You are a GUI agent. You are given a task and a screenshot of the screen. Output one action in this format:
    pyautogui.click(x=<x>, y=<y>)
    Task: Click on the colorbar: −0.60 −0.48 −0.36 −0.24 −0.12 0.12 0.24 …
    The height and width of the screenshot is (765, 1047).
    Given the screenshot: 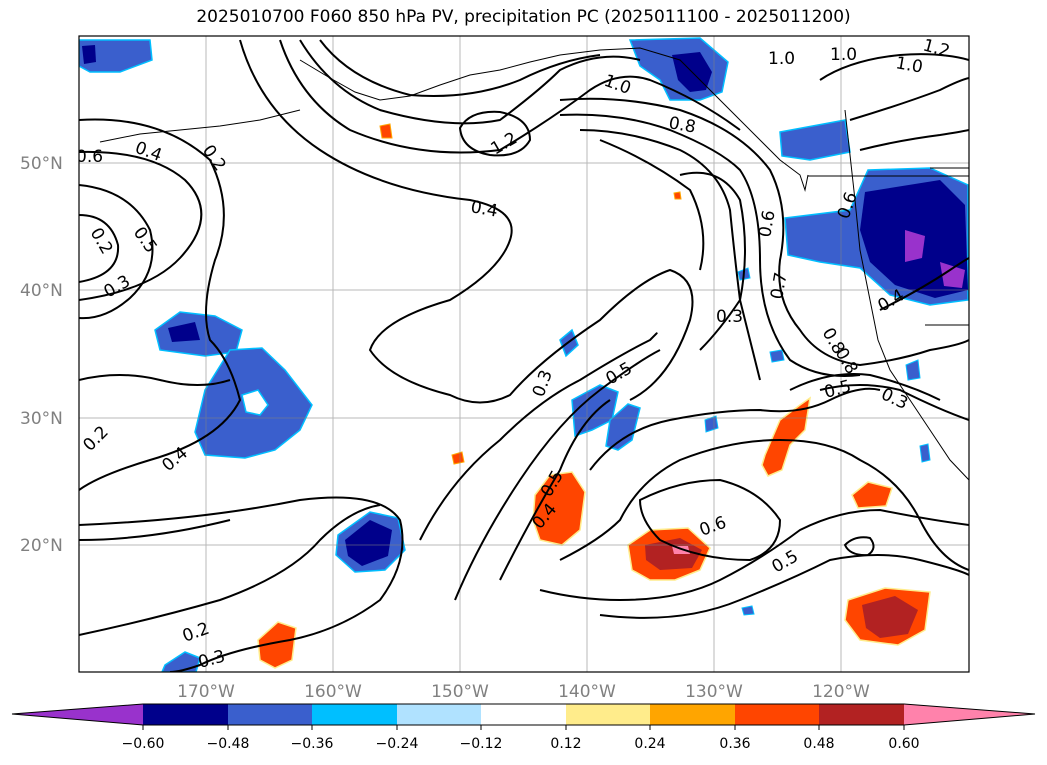 What is the action you would take?
    pyautogui.click(x=523, y=727)
    